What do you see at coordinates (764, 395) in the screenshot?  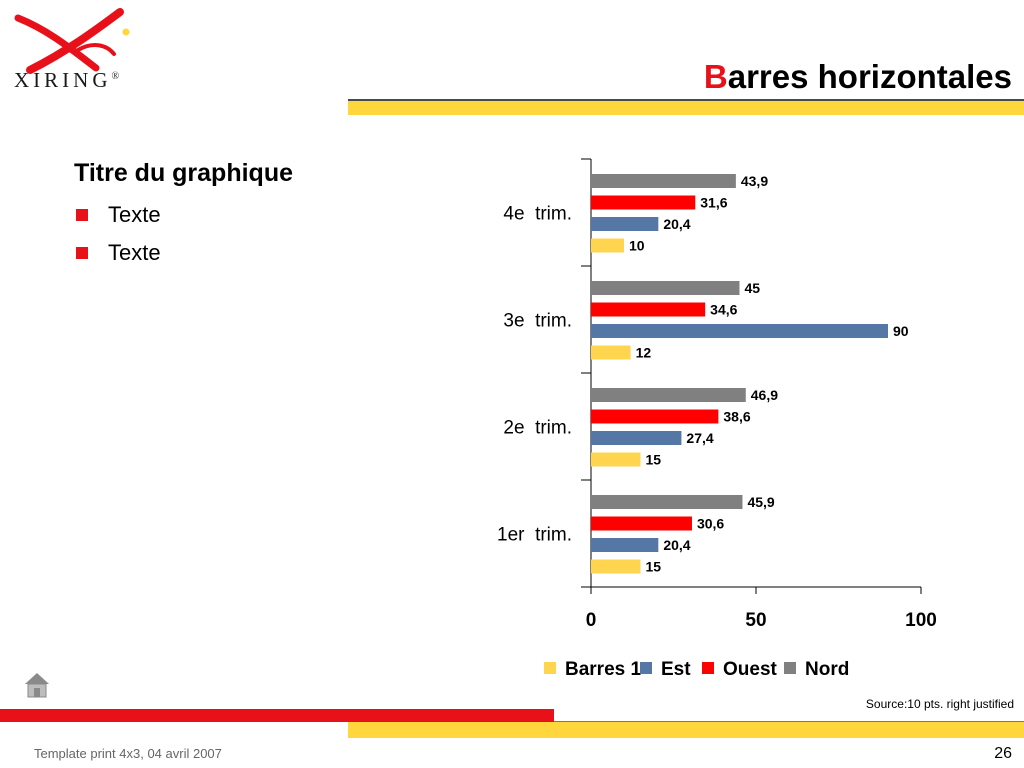 I see `data-label: 46,9` at bounding box center [764, 395].